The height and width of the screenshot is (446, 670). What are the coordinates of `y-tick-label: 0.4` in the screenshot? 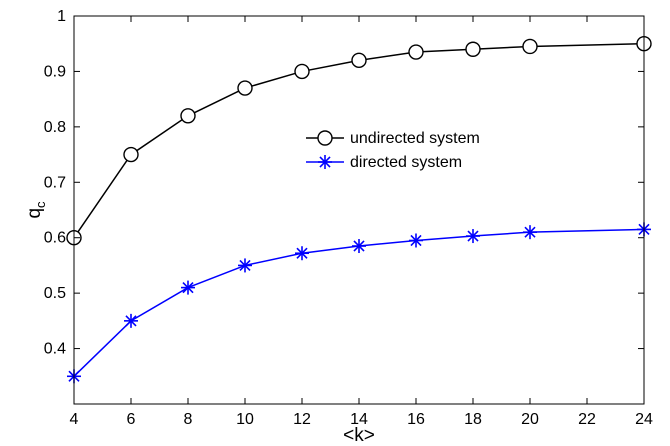 It's located at (55, 349).